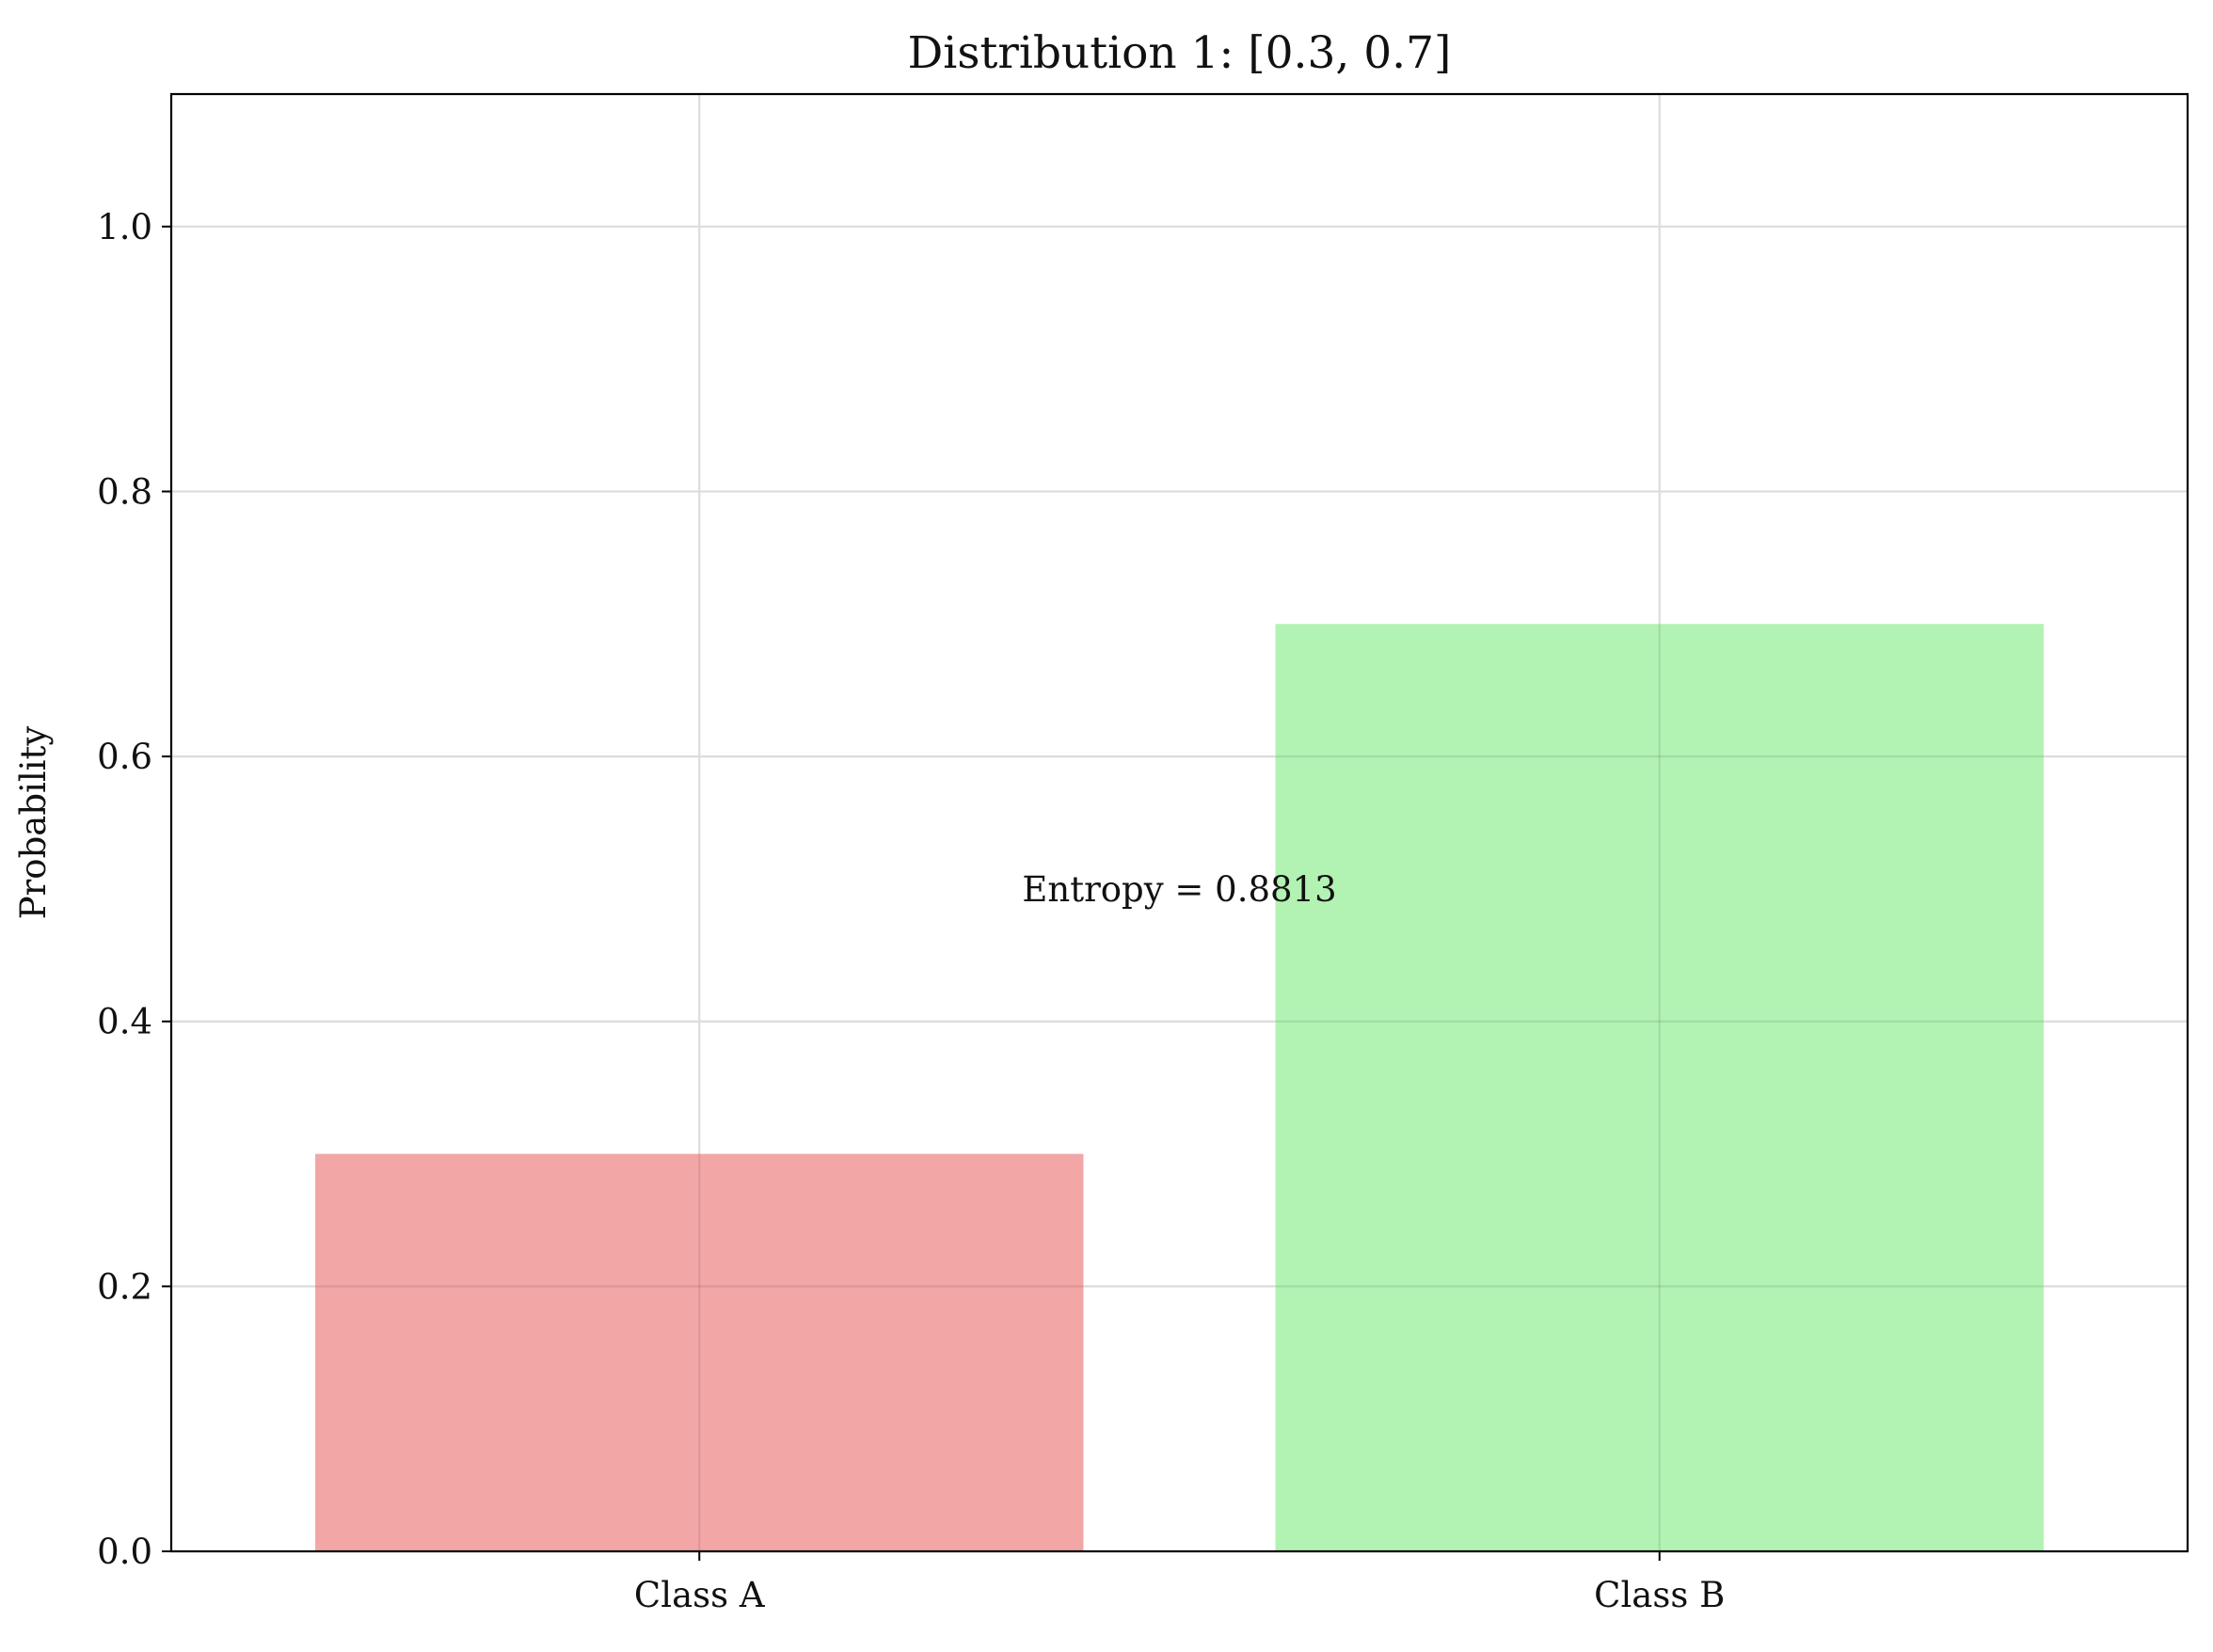  Describe the element at coordinates (125, 757) in the screenshot. I see `y-tick-label: 0.6` at that location.